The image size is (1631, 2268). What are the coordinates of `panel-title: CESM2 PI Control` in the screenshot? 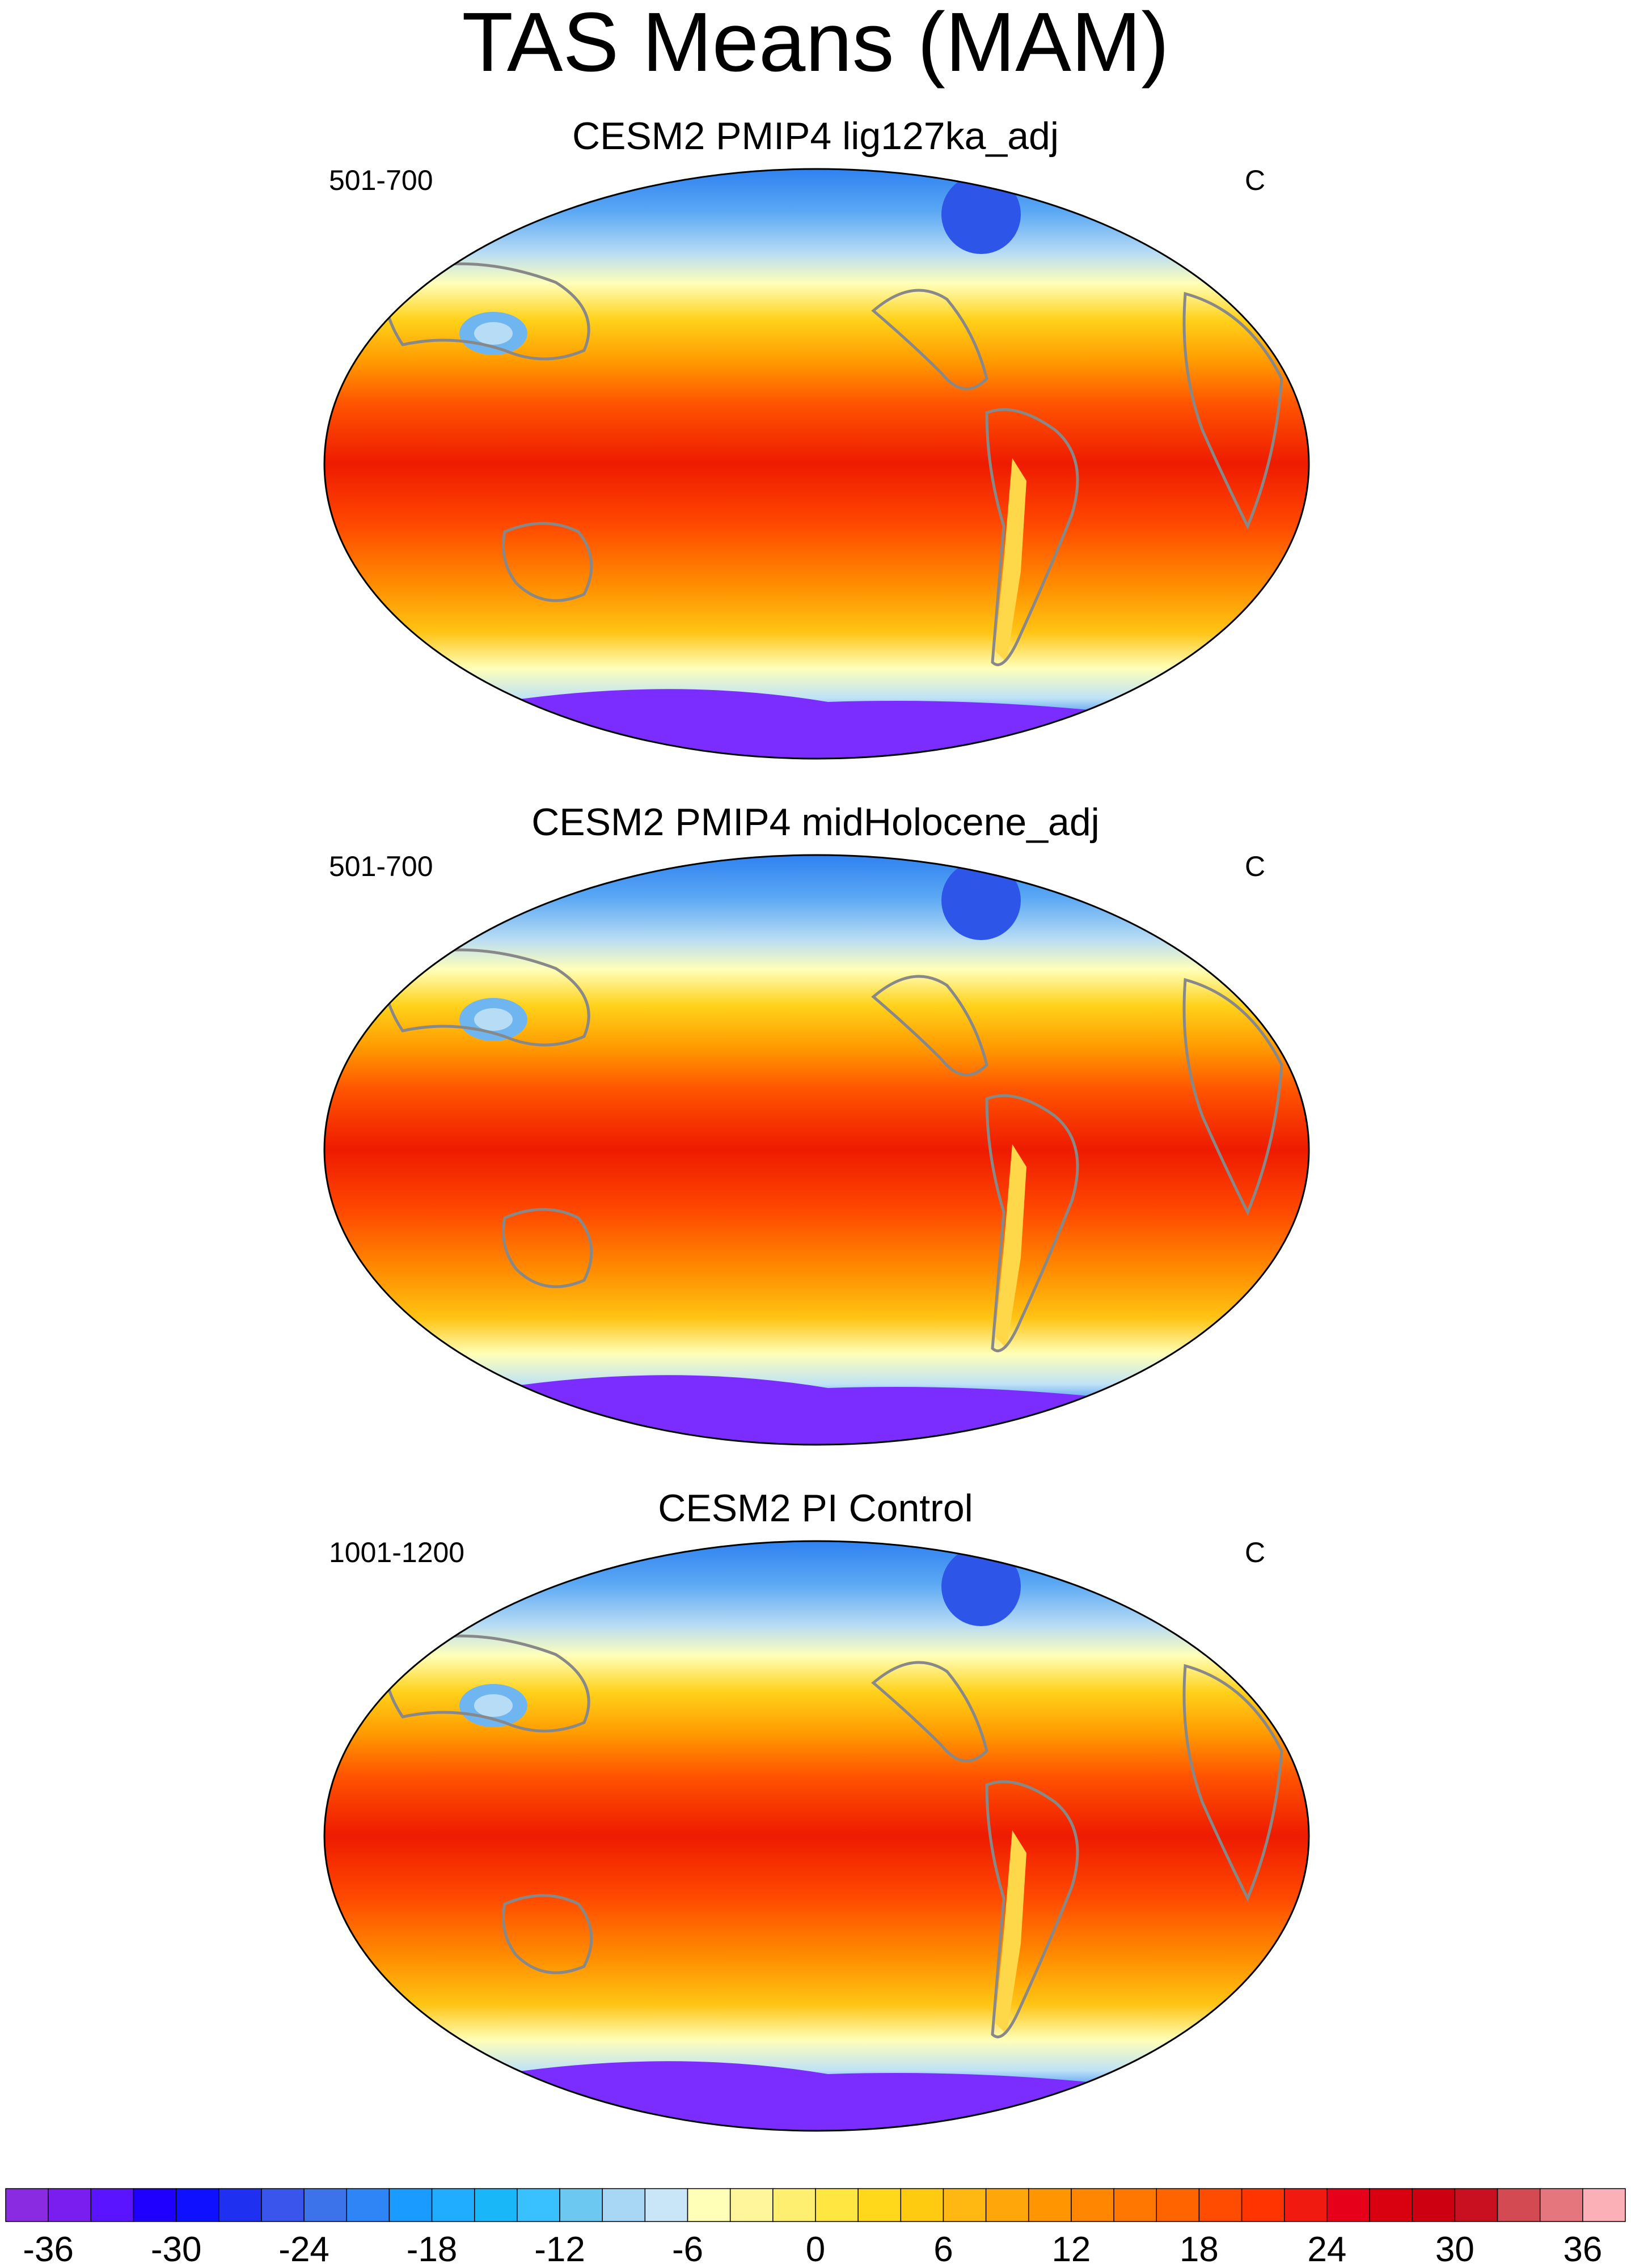 It's located at (815, 1508).